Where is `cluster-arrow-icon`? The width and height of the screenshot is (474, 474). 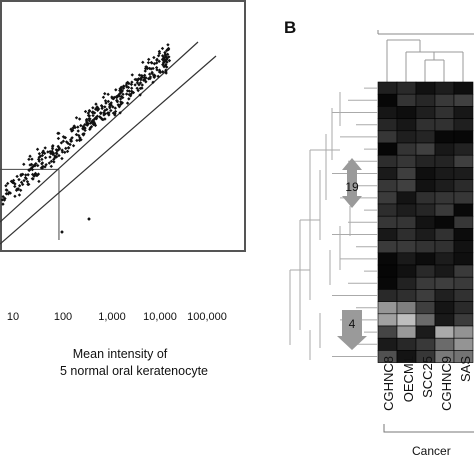 cluster-arrow-icon is located at coordinates (352, 330).